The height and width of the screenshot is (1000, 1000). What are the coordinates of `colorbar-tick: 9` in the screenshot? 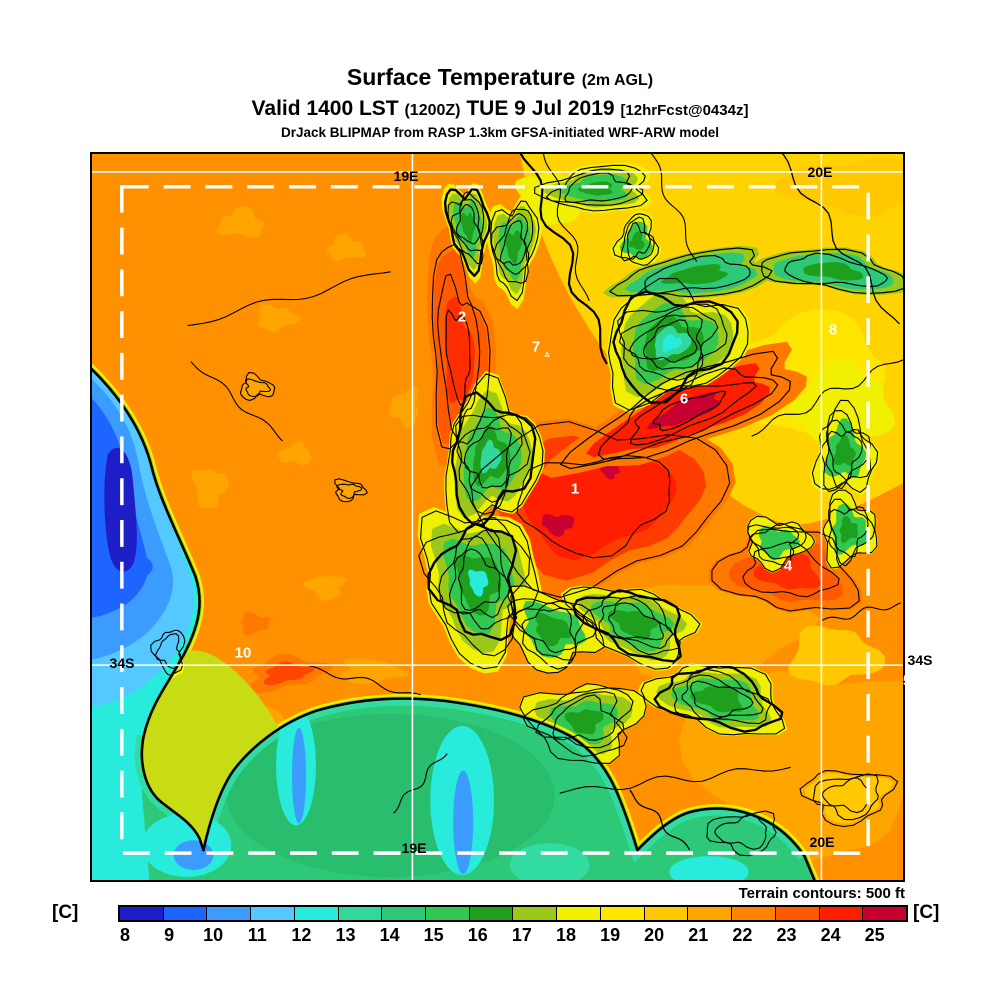 It's located at (169, 935).